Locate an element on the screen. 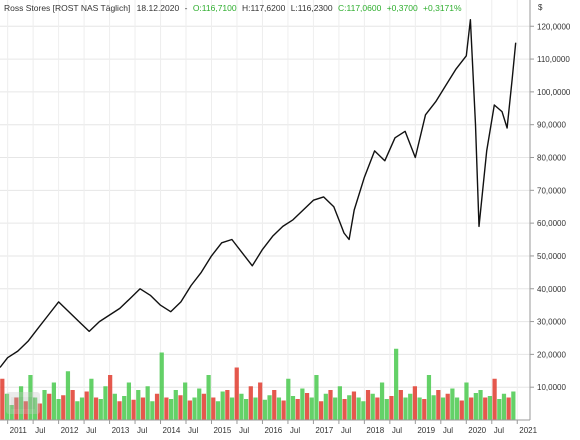 Image resolution: width=580 pixels, height=440 pixels. x-tick-label: 2018 is located at coordinates (375, 430).